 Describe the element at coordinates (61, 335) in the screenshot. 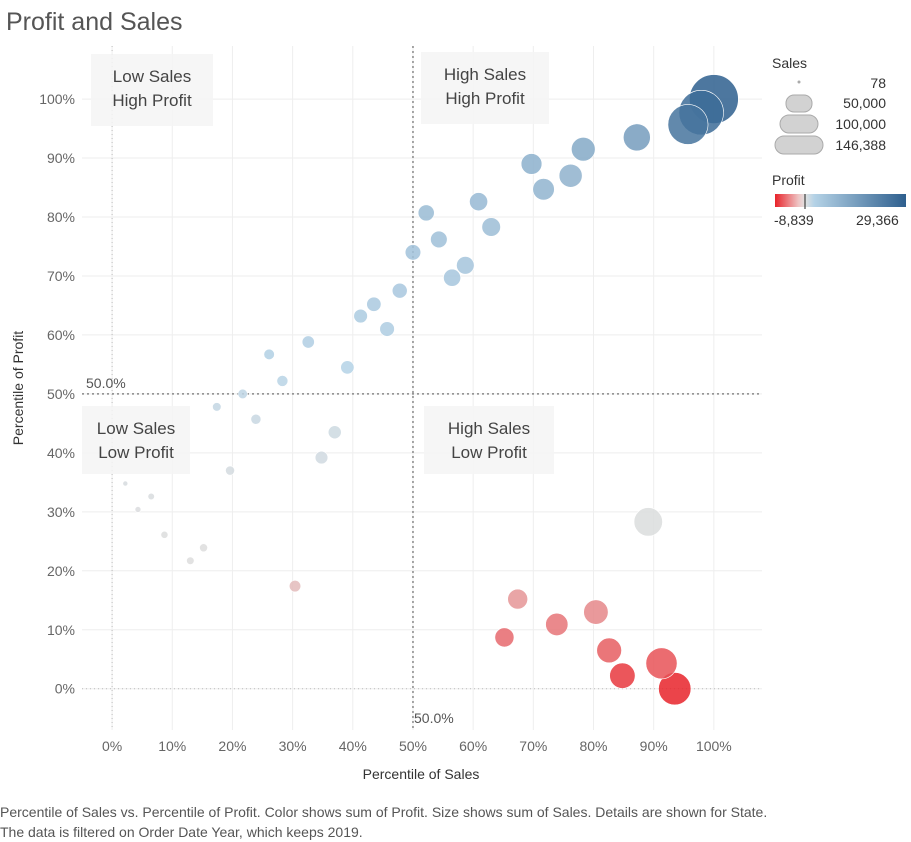

I see `y-tick-label: 60%` at that location.